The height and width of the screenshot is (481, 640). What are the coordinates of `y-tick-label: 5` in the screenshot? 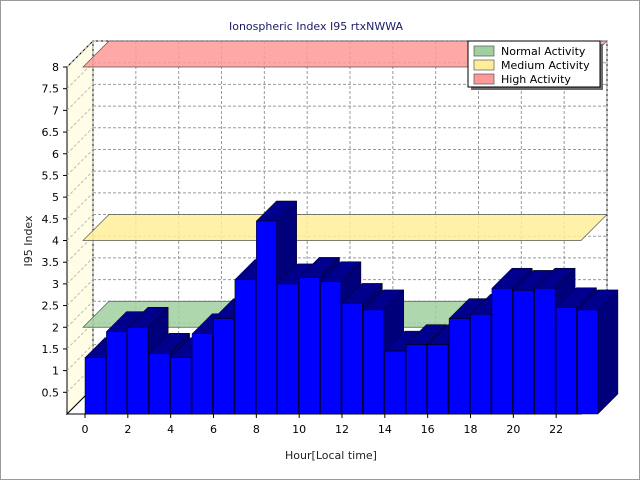 It's located at (55, 197).